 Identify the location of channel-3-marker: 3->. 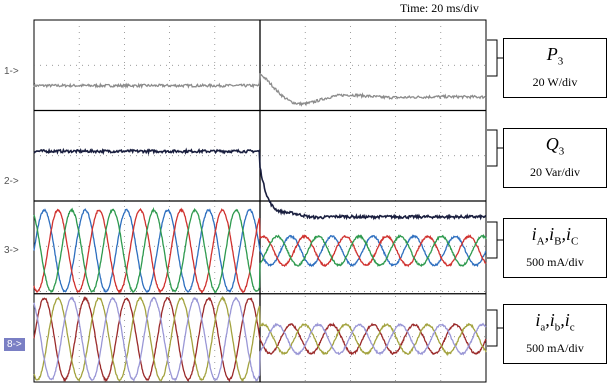
(11, 250).